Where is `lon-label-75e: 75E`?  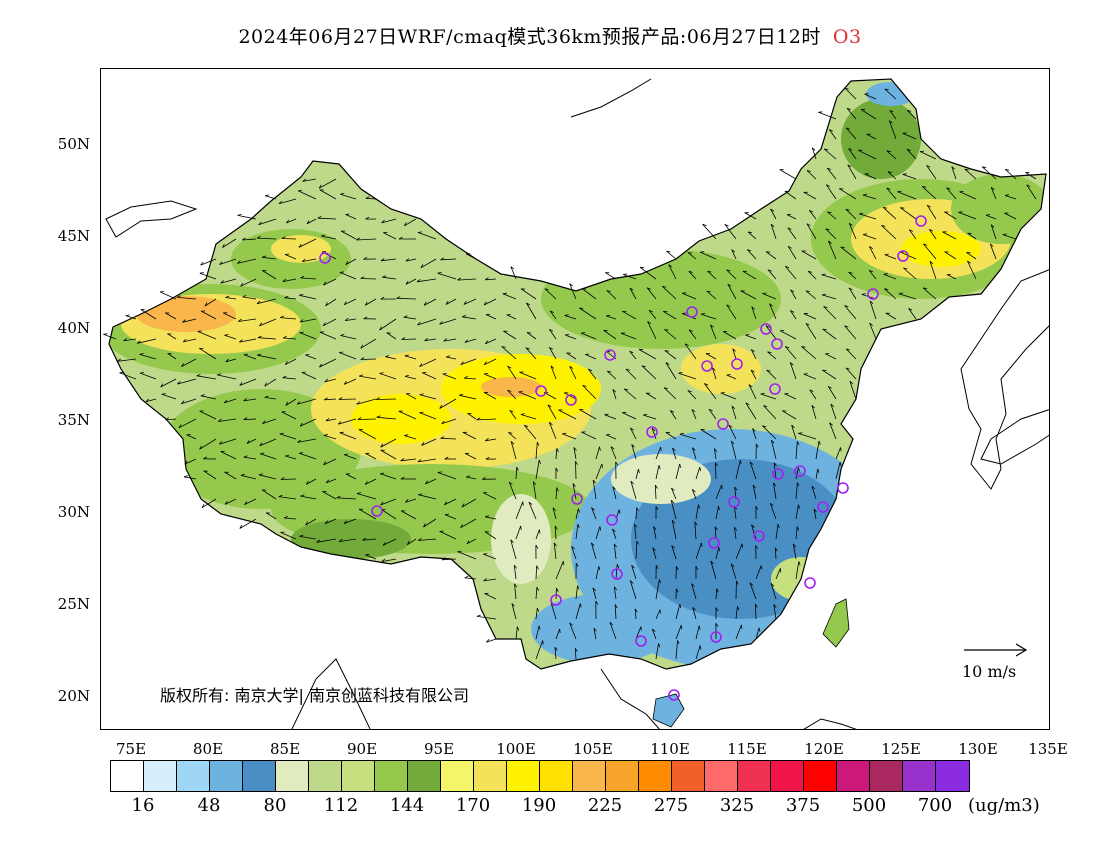 lon-label-75e: 75E is located at coordinates (131, 749).